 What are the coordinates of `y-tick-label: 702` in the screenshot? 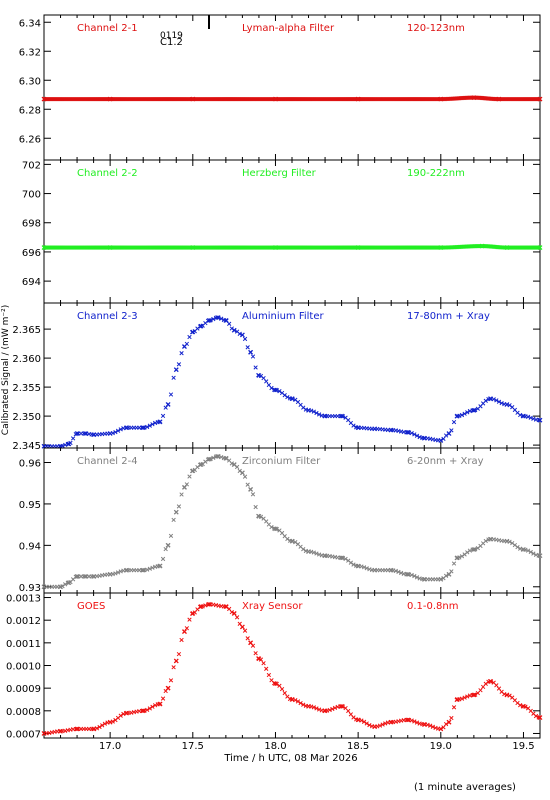 It's located at (31, 165).